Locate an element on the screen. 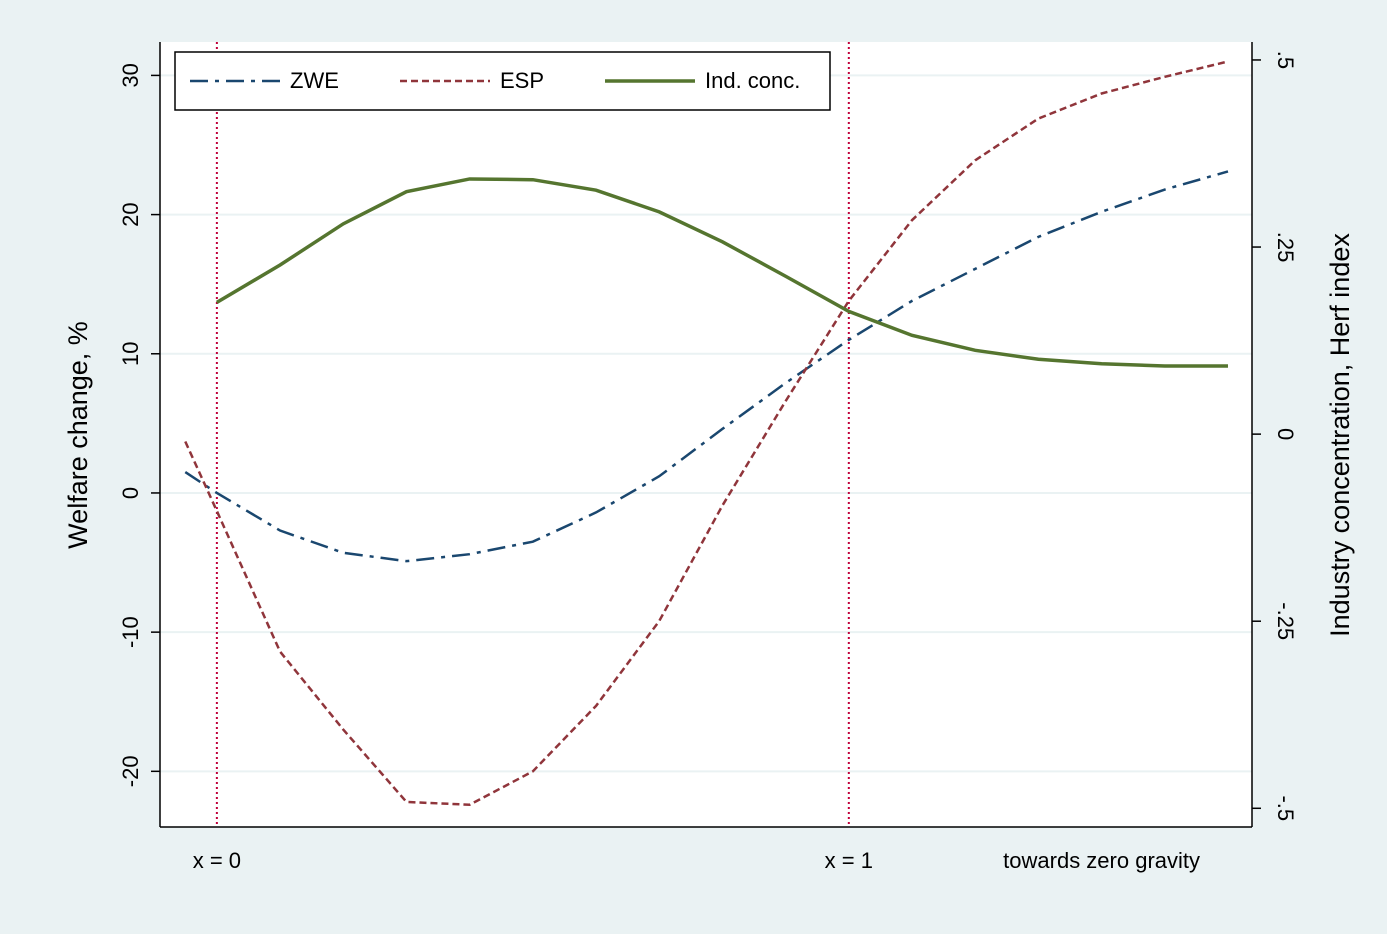 The image size is (1387, 934). y-axis-title: Welfare change, % is located at coordinates (78, 435).